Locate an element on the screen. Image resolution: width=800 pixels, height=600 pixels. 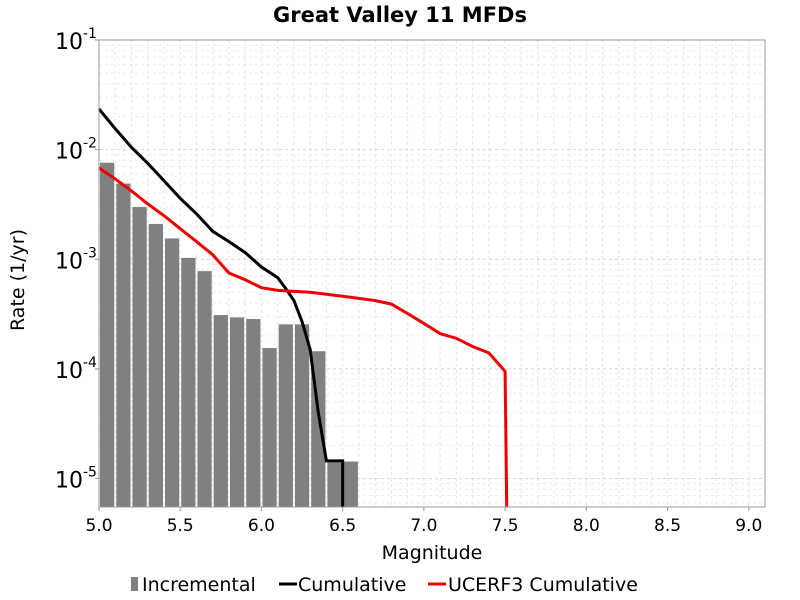
legend-label-ucerf3-cumulative: UCERF3 Cumulative is located at coordinates (543, 585).